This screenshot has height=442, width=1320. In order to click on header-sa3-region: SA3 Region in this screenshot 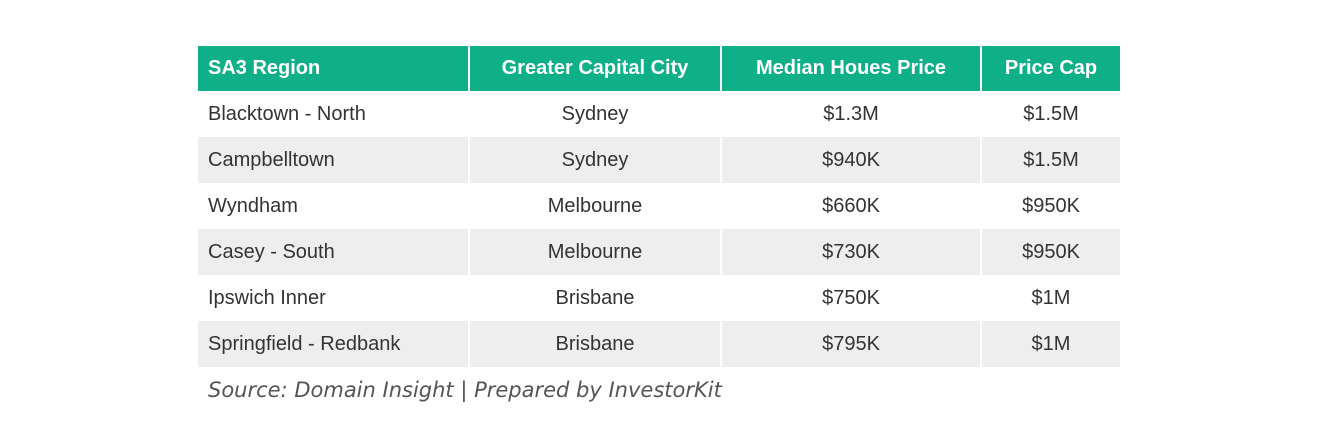, I will do `click(333, 68)`.